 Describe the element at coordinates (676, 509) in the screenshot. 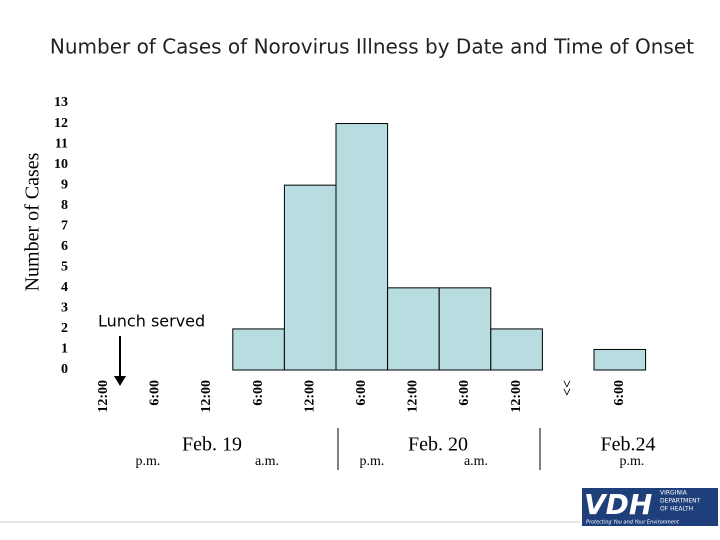

I see `logo-line: OF HEALTH` at that location.